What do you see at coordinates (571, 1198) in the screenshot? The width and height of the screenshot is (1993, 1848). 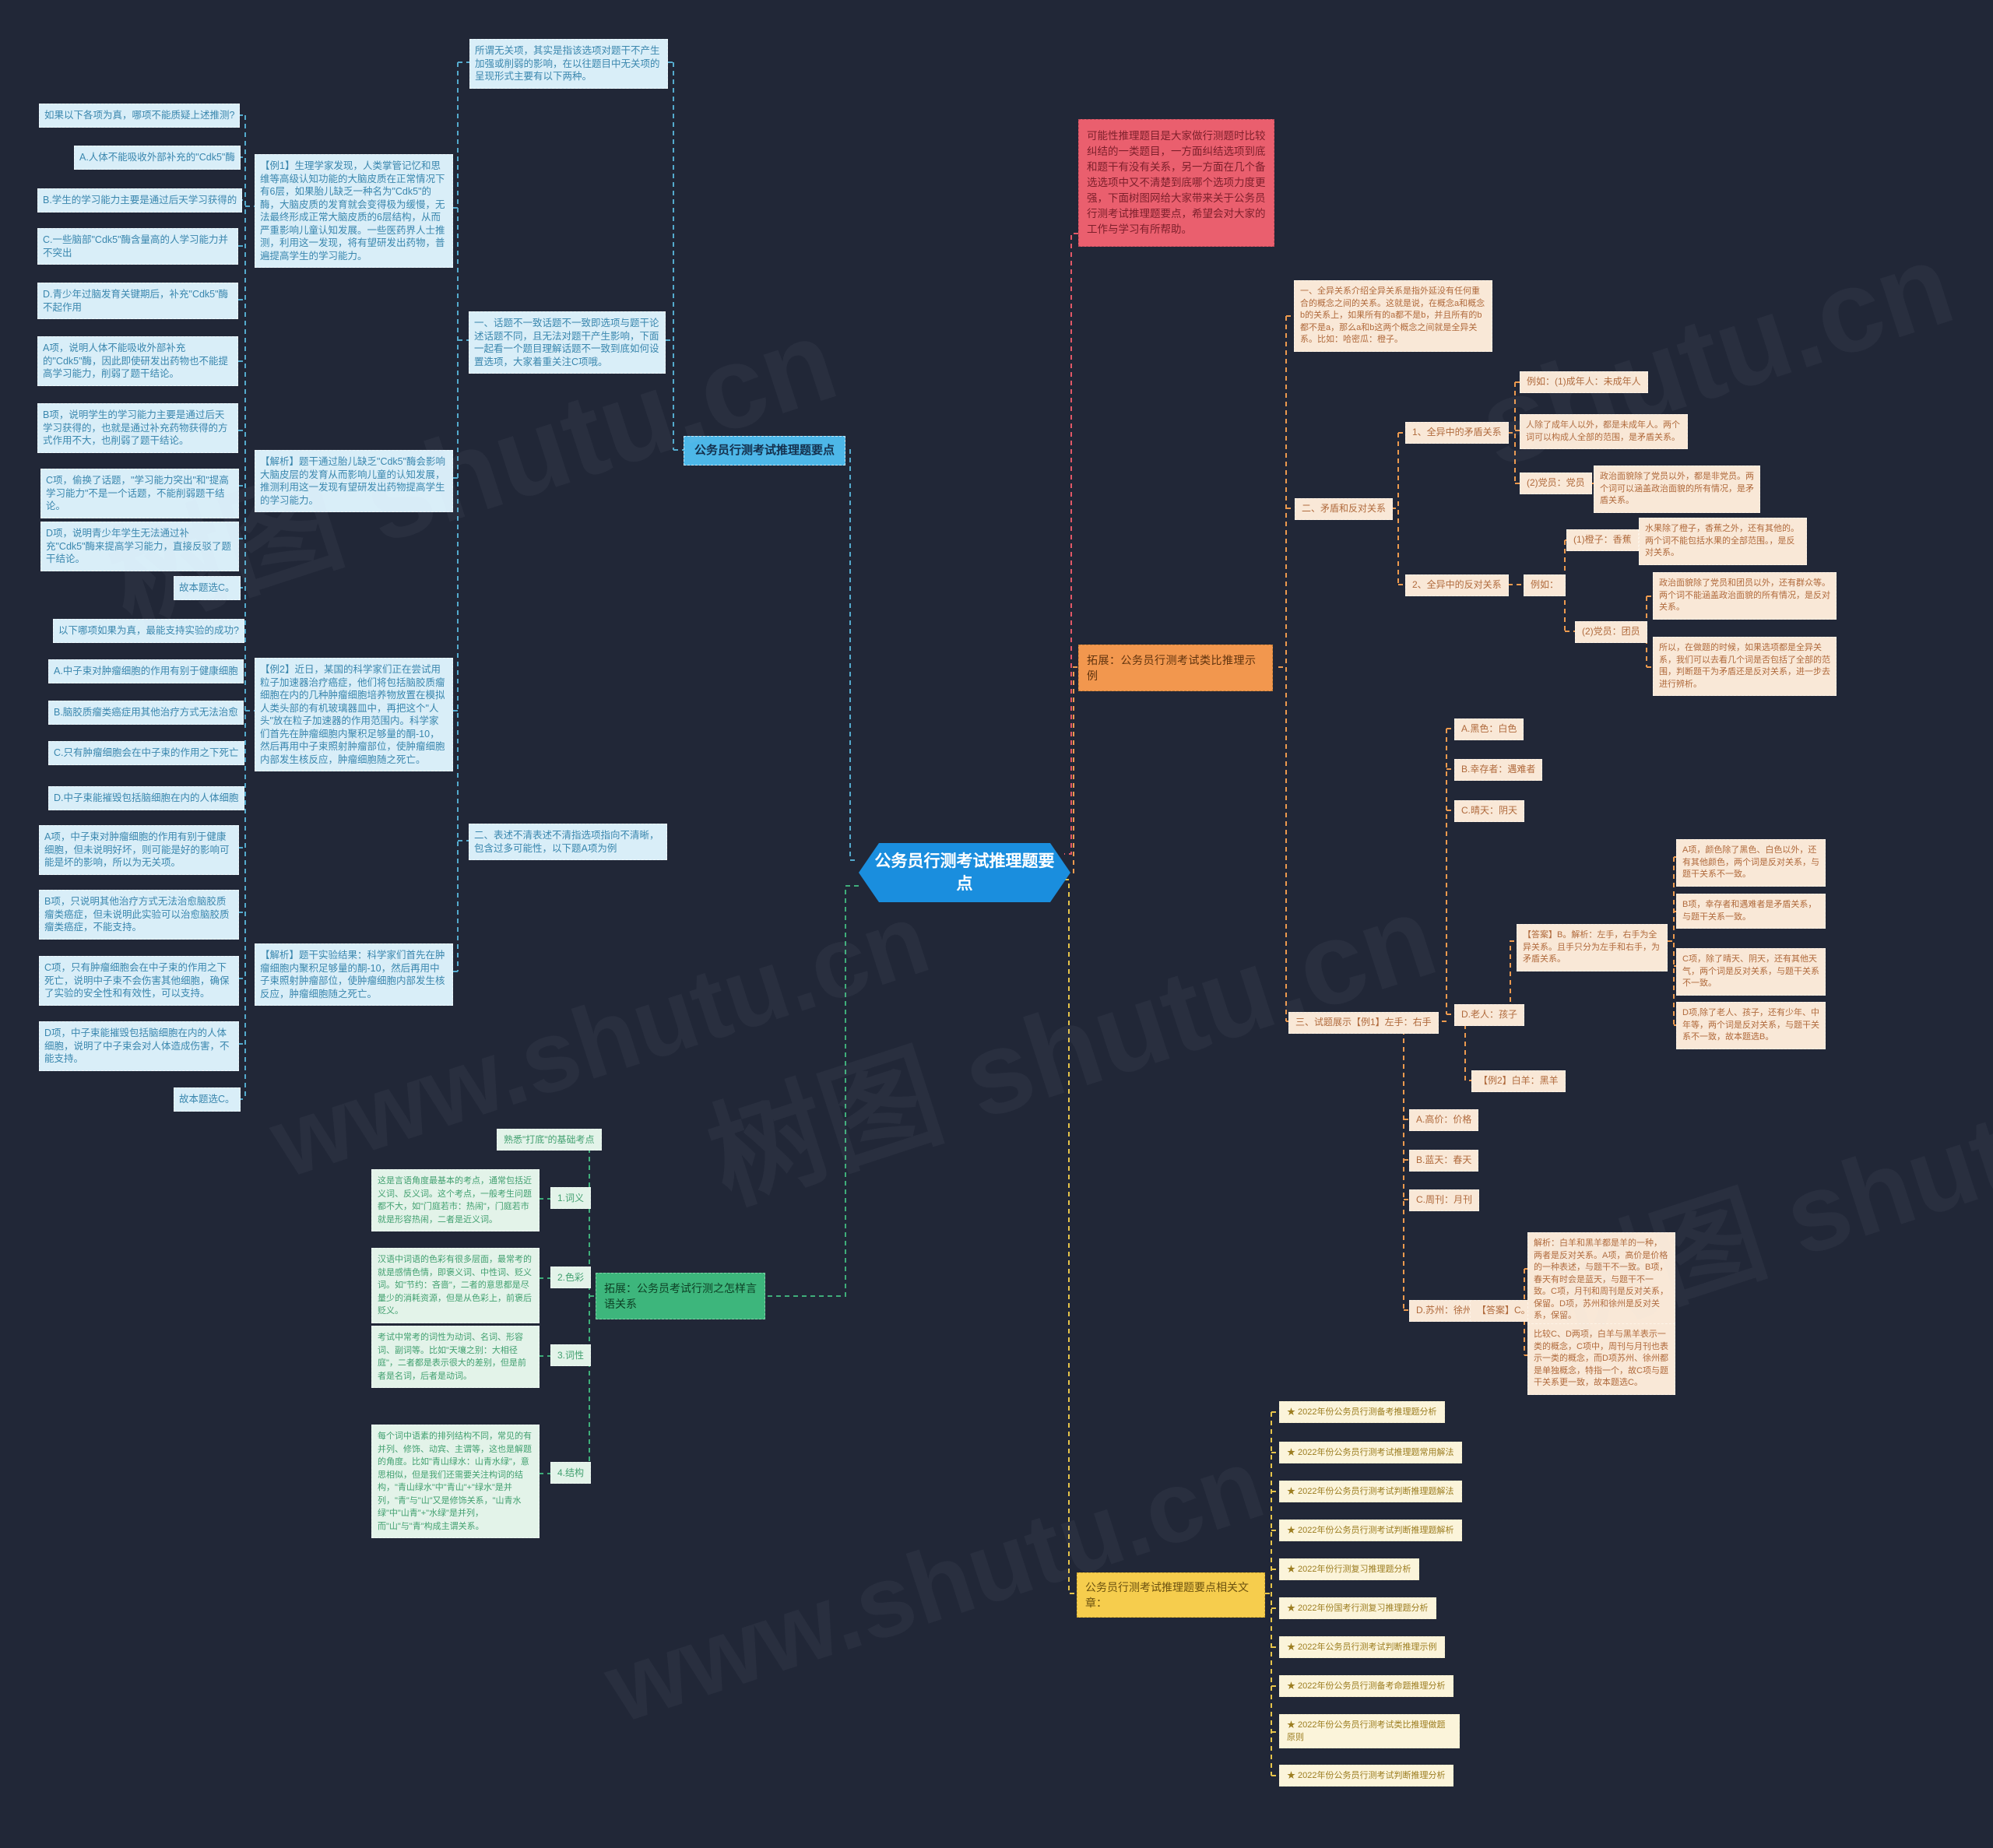 I see `node-verbal-1: 1.词义` at bounding box center [571, 1198].